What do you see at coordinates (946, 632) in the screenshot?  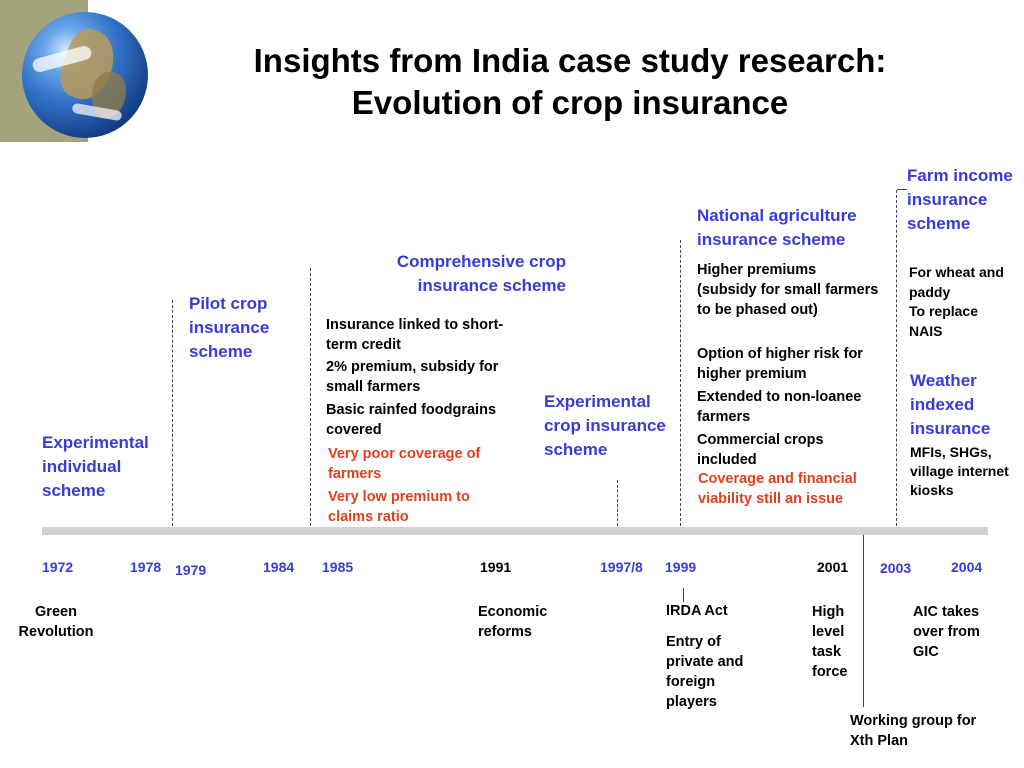 I see `event-aic-takes-over: AIC takes over from GIC` at bounding box center [946, 632].